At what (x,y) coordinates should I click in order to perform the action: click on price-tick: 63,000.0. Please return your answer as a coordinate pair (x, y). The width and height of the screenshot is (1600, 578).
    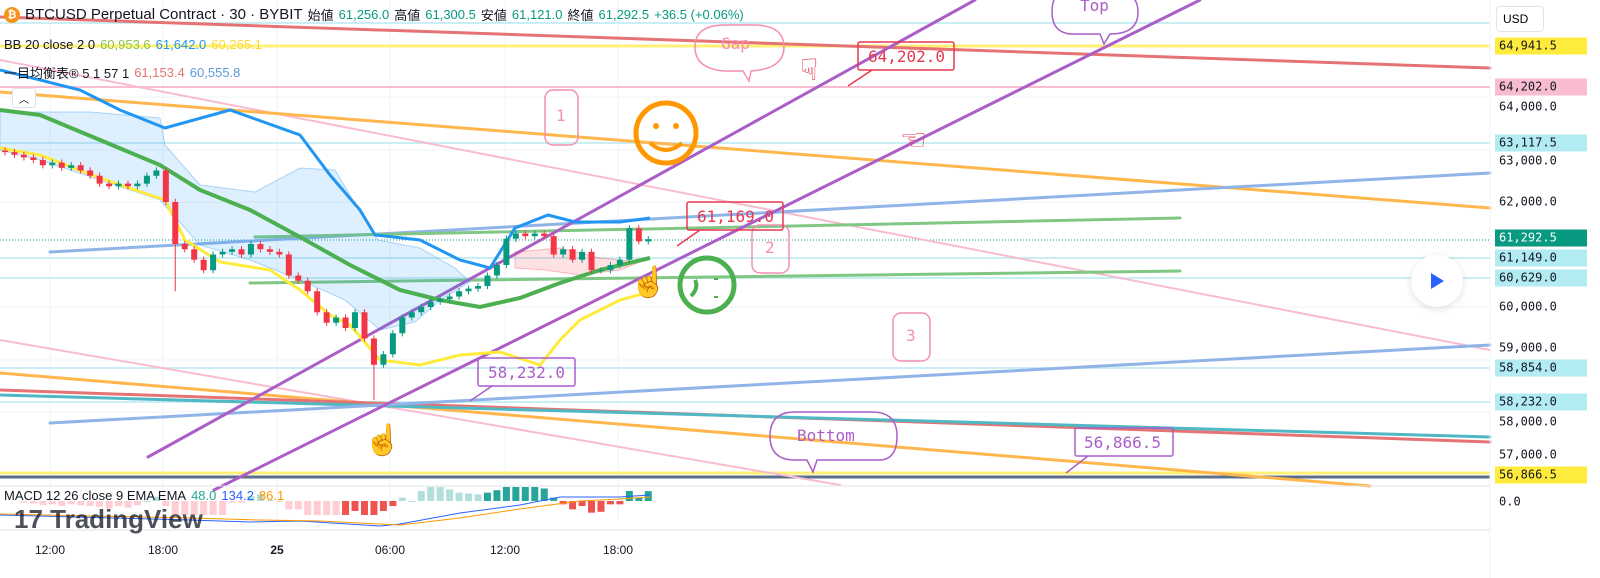
    Looking at the image, I should click on (1528, 160).